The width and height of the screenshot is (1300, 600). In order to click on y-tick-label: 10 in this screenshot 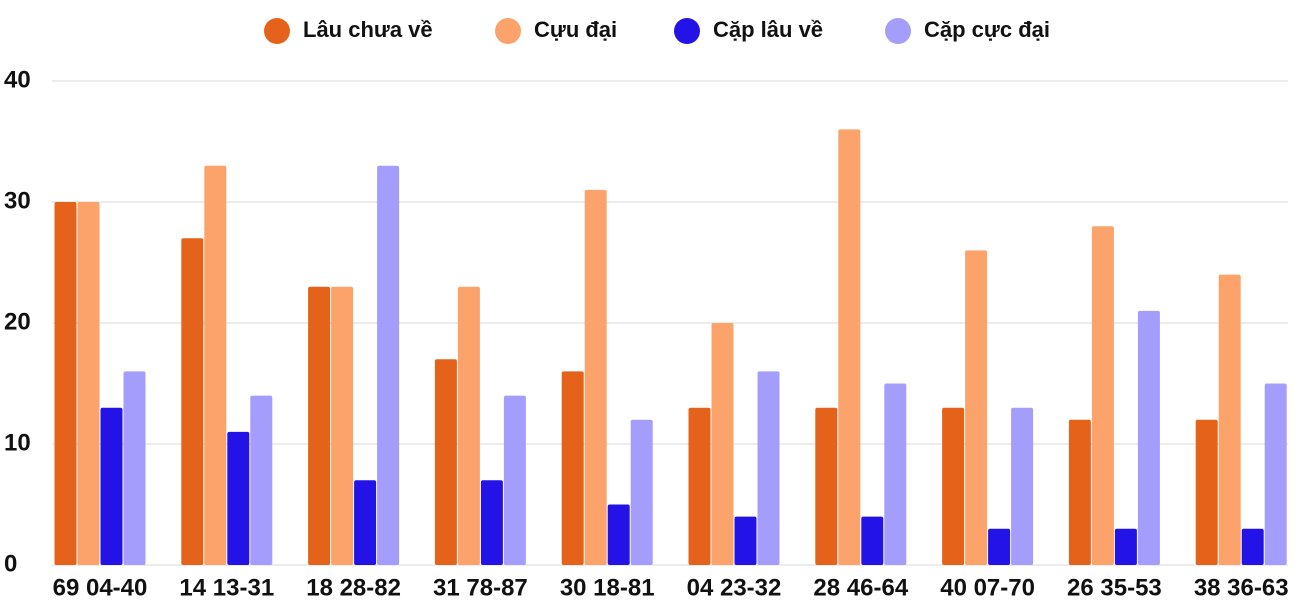, I will do `click(17, 442)`.